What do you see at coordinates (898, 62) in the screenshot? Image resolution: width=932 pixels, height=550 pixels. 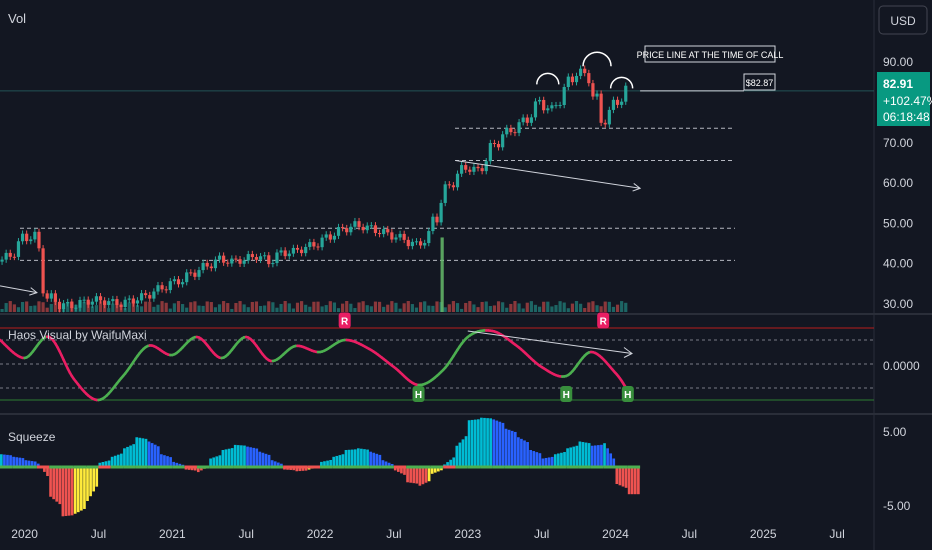 I see `price-tick-label: 90.00` at bounding box center [898, 62].